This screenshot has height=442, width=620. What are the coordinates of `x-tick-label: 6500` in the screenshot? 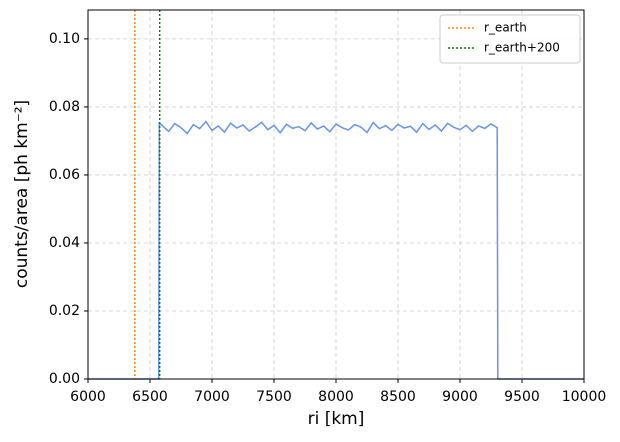 It's located at (150, 397).